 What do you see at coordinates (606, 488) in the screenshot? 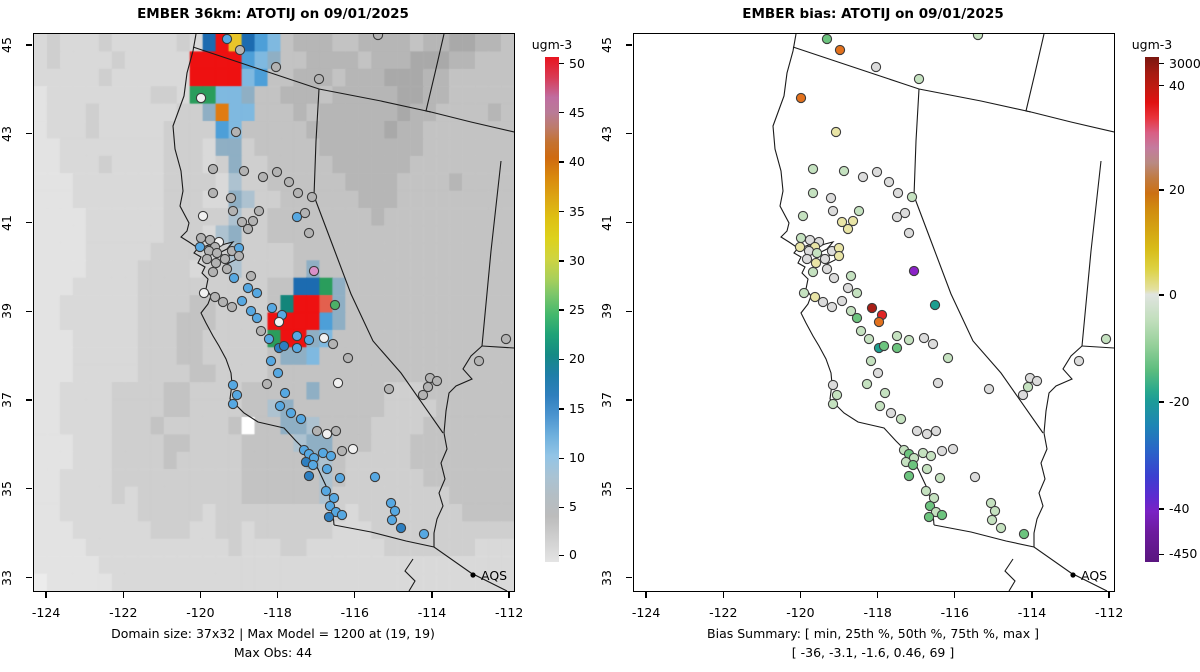
I see `y-axis-tick-label: 35` at bounding box center [606, 488].